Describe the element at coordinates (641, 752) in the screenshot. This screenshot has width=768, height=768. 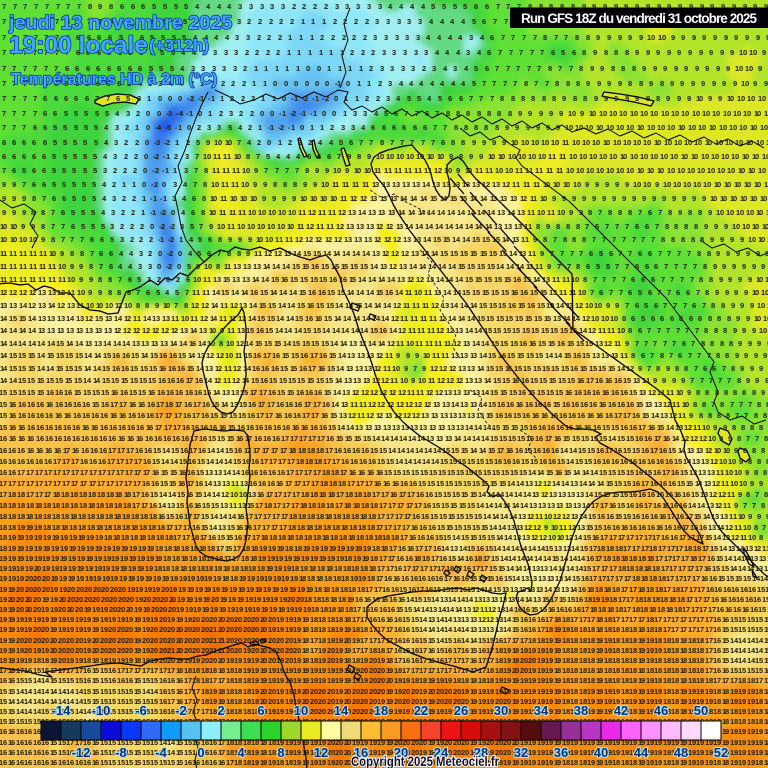
I see `svg-text: 44` at that location.